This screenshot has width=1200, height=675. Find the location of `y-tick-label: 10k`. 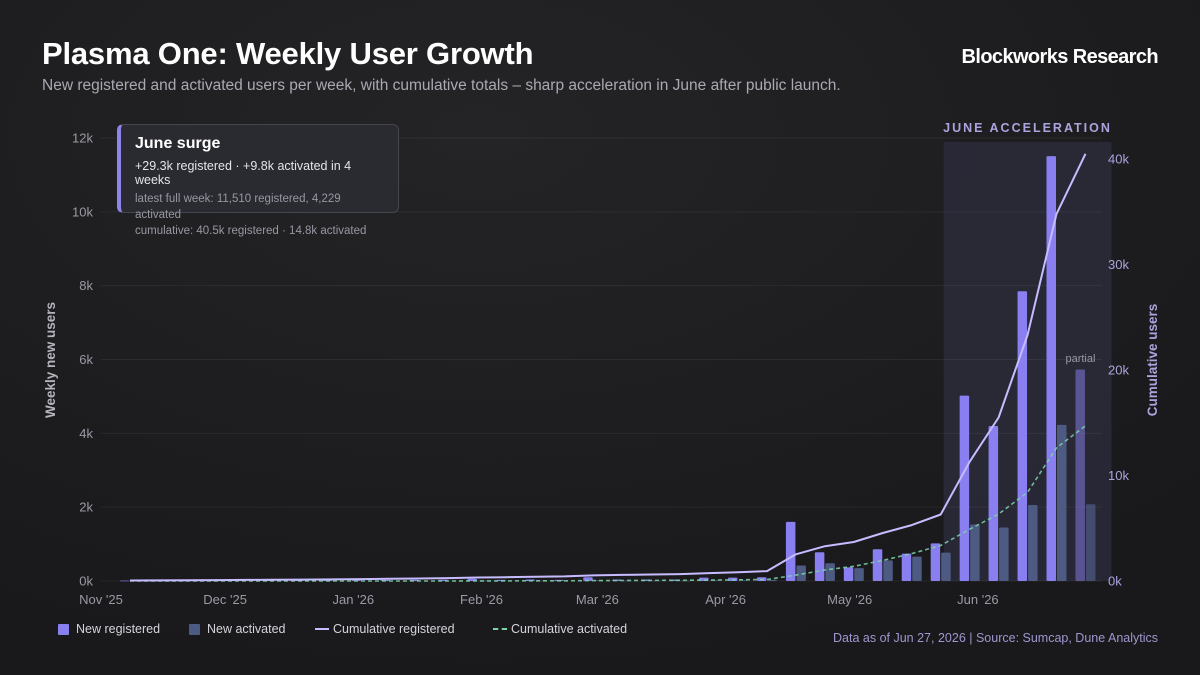

y-tick-label: 10k is located at coordinates (82, 211).